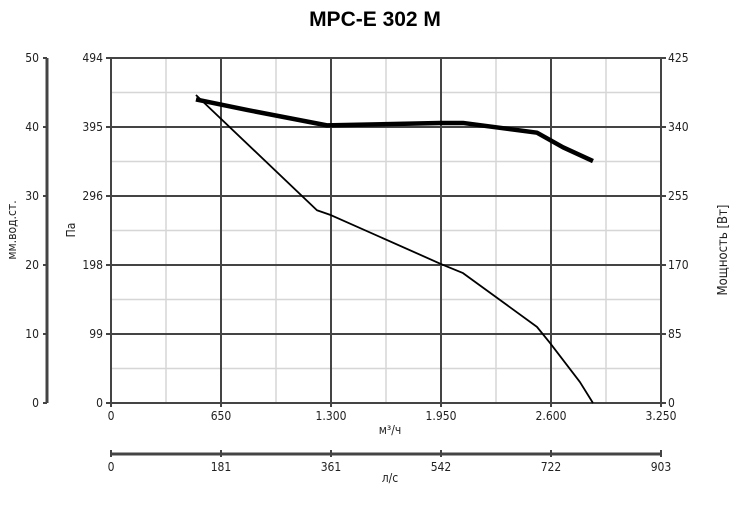 The image size is (750, 507). Describe the element at coordinates (678, 58) in the screenshot. I see `y-tick-label-power: 425` at that location.